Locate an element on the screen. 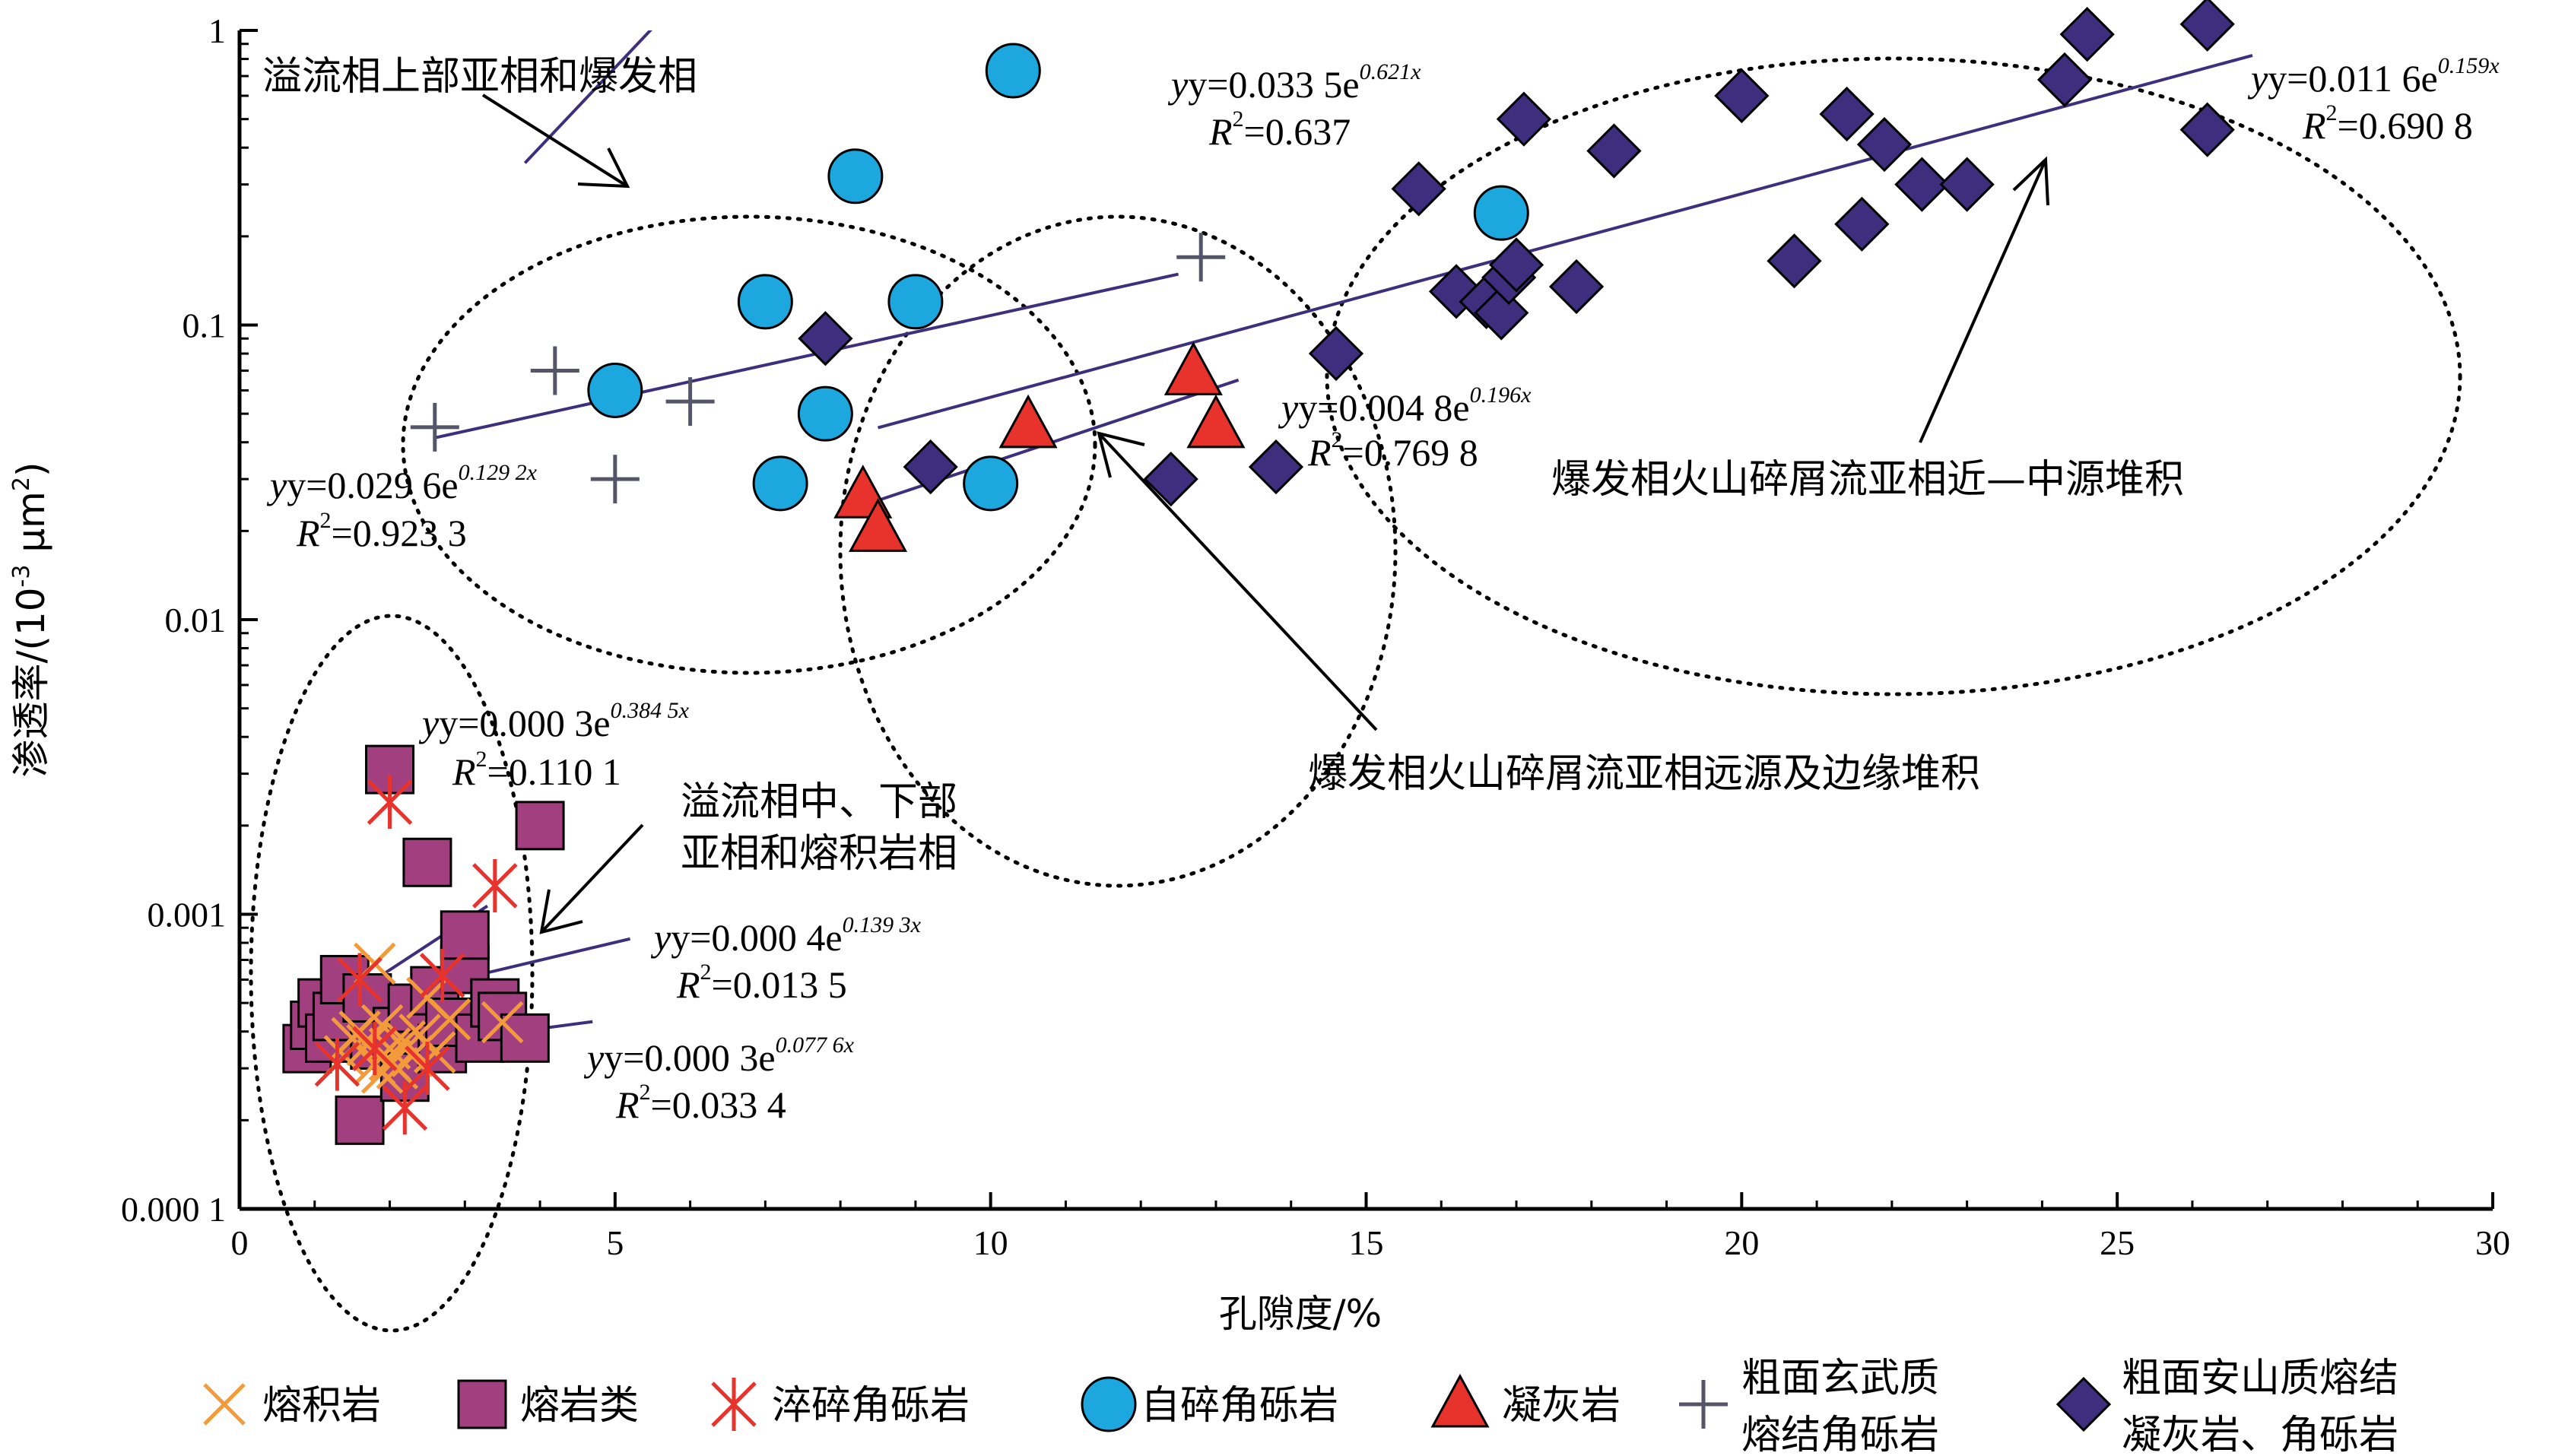  ellipse-upper-subfacies is located at coordinates (749, 444).